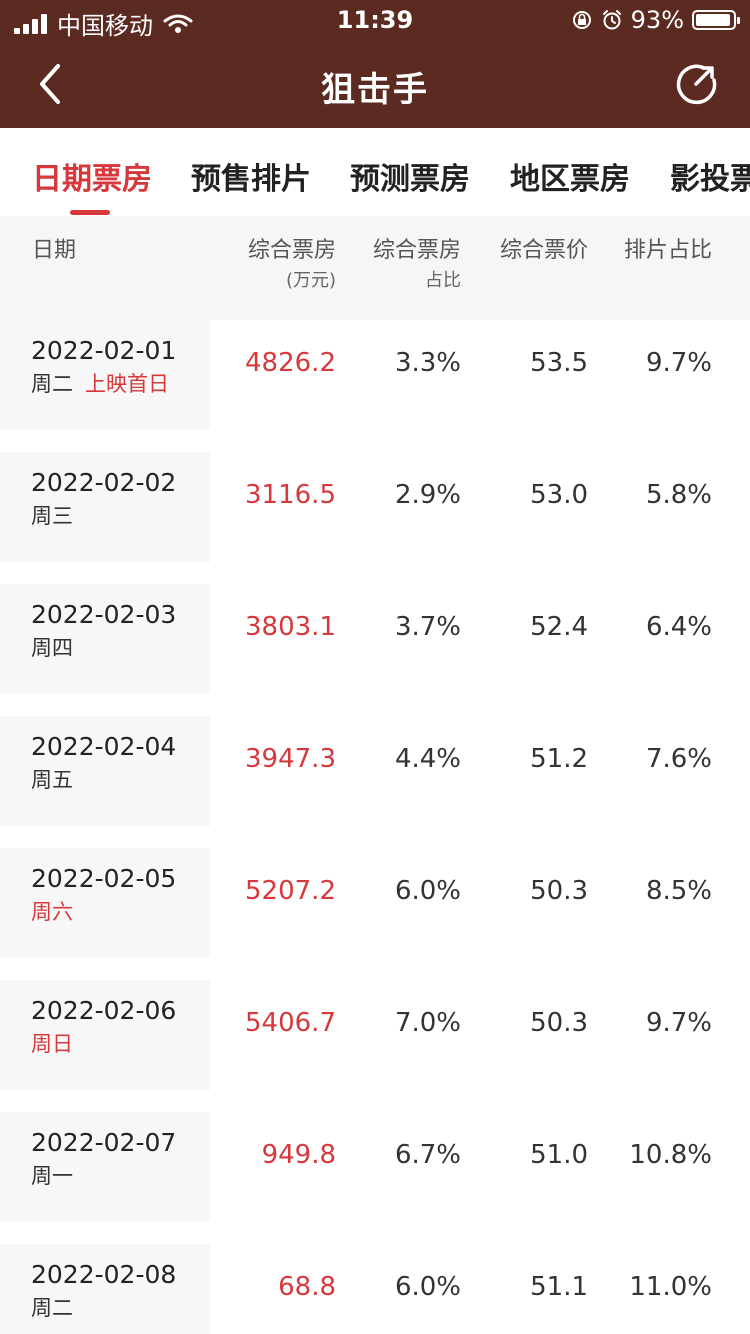  I want to click on tab-investor: 影投票, so click(710, 179).